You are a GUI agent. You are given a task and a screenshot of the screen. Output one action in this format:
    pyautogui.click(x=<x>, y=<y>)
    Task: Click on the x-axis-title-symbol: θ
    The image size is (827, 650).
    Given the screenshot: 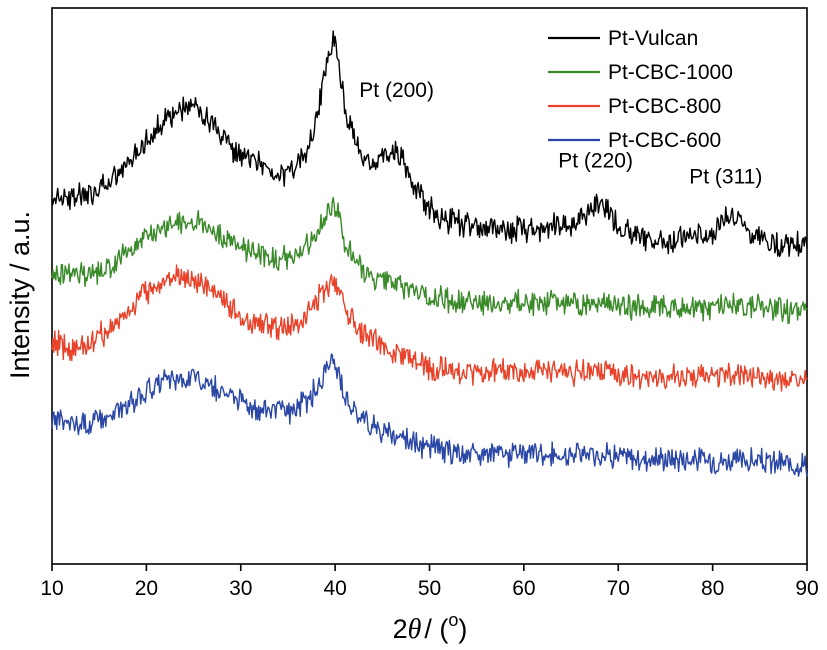 What is the action you would take?
    pyautogui.click(x=415, y=629)
    